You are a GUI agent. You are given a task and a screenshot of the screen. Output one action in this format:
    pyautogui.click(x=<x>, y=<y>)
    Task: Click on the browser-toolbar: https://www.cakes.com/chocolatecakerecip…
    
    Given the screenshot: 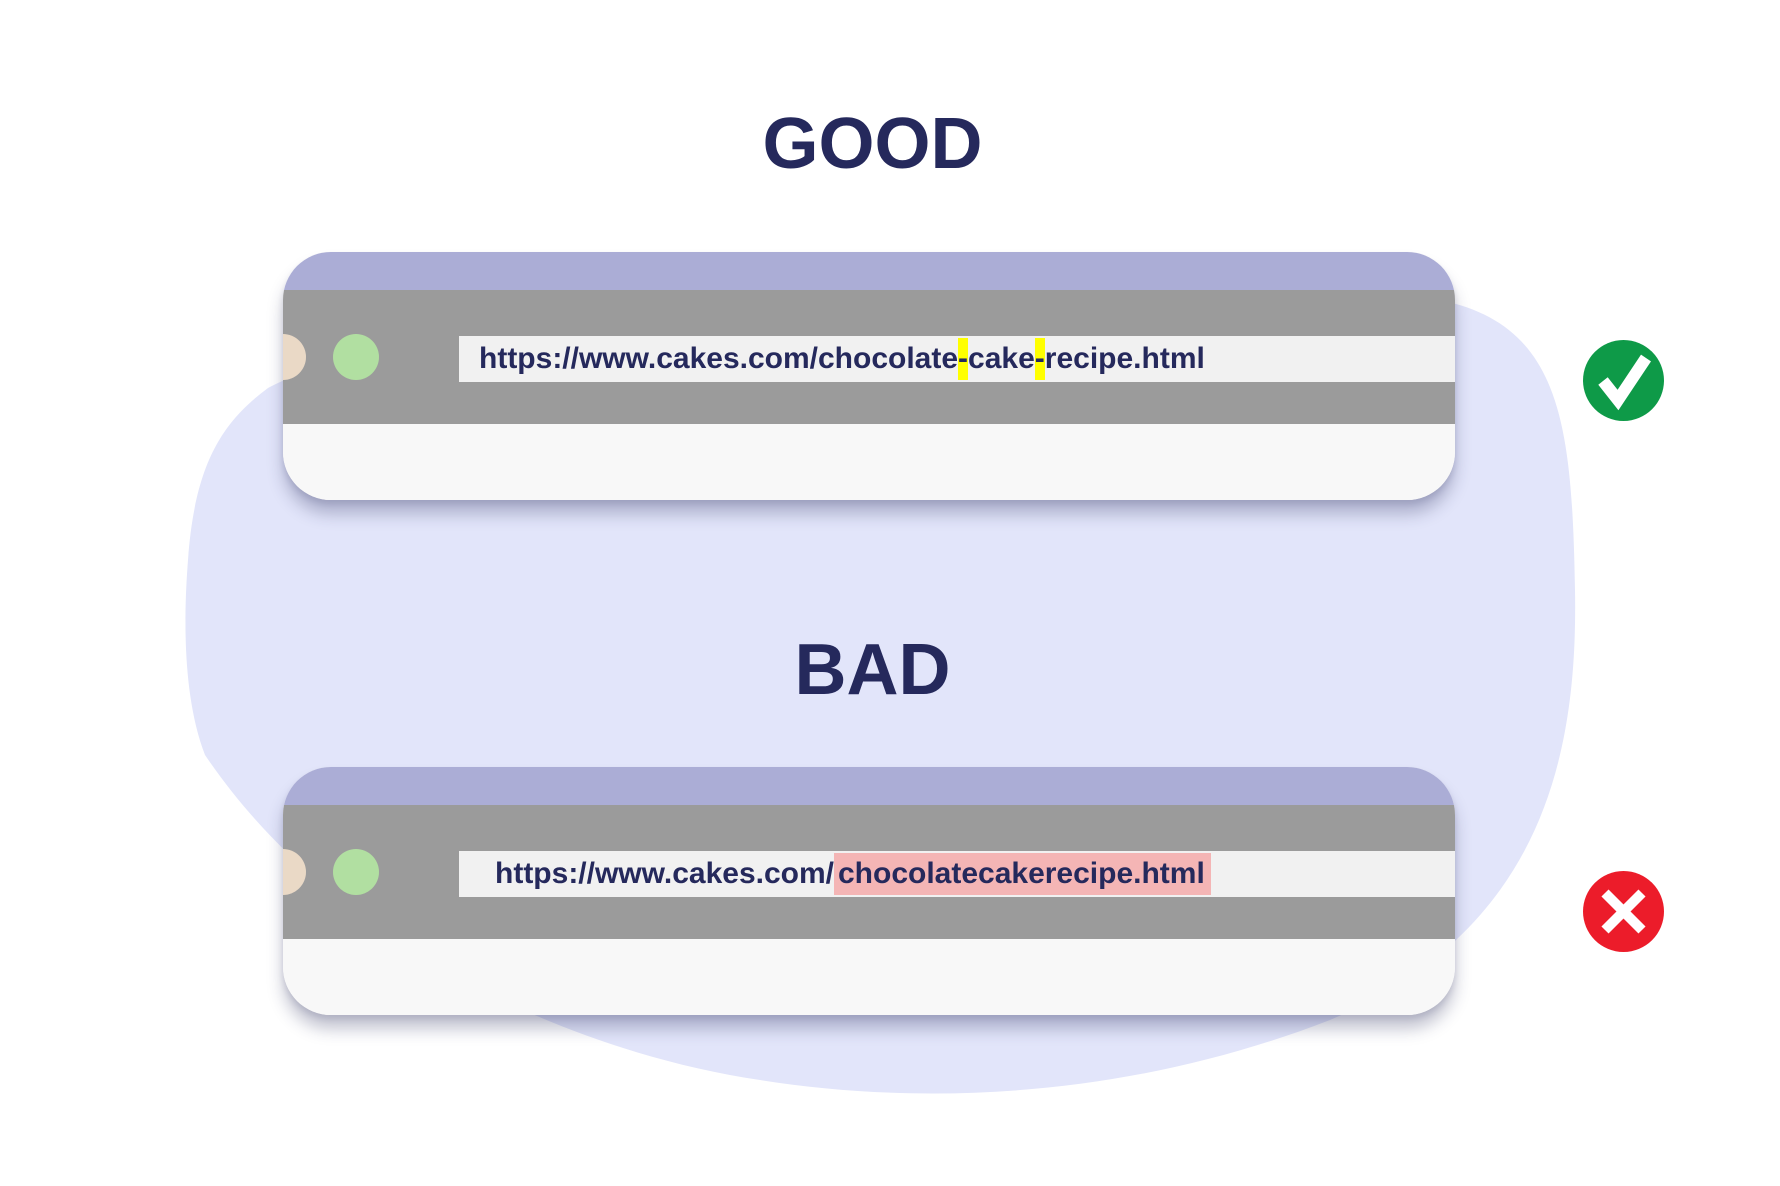 What is the action you would take?
    pyautogui.click(x=869, y=872)
    